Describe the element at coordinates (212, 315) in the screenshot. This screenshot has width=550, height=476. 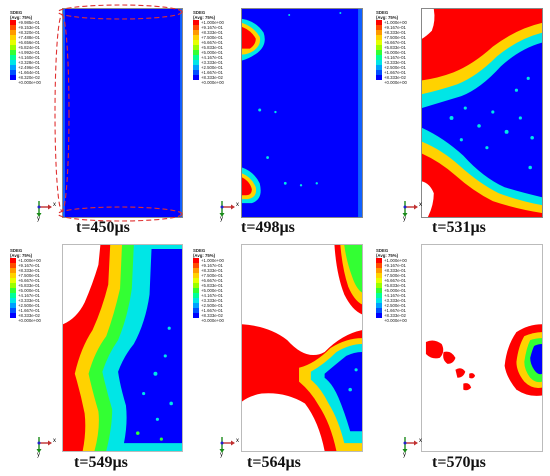
I see `legend-value: +8.333e-02` at that location.